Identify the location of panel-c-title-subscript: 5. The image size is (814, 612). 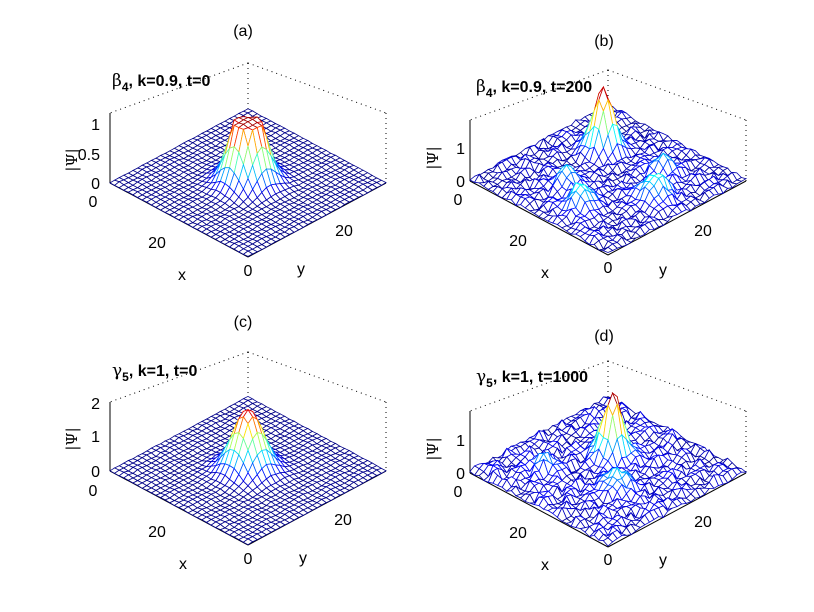
(125, 377).